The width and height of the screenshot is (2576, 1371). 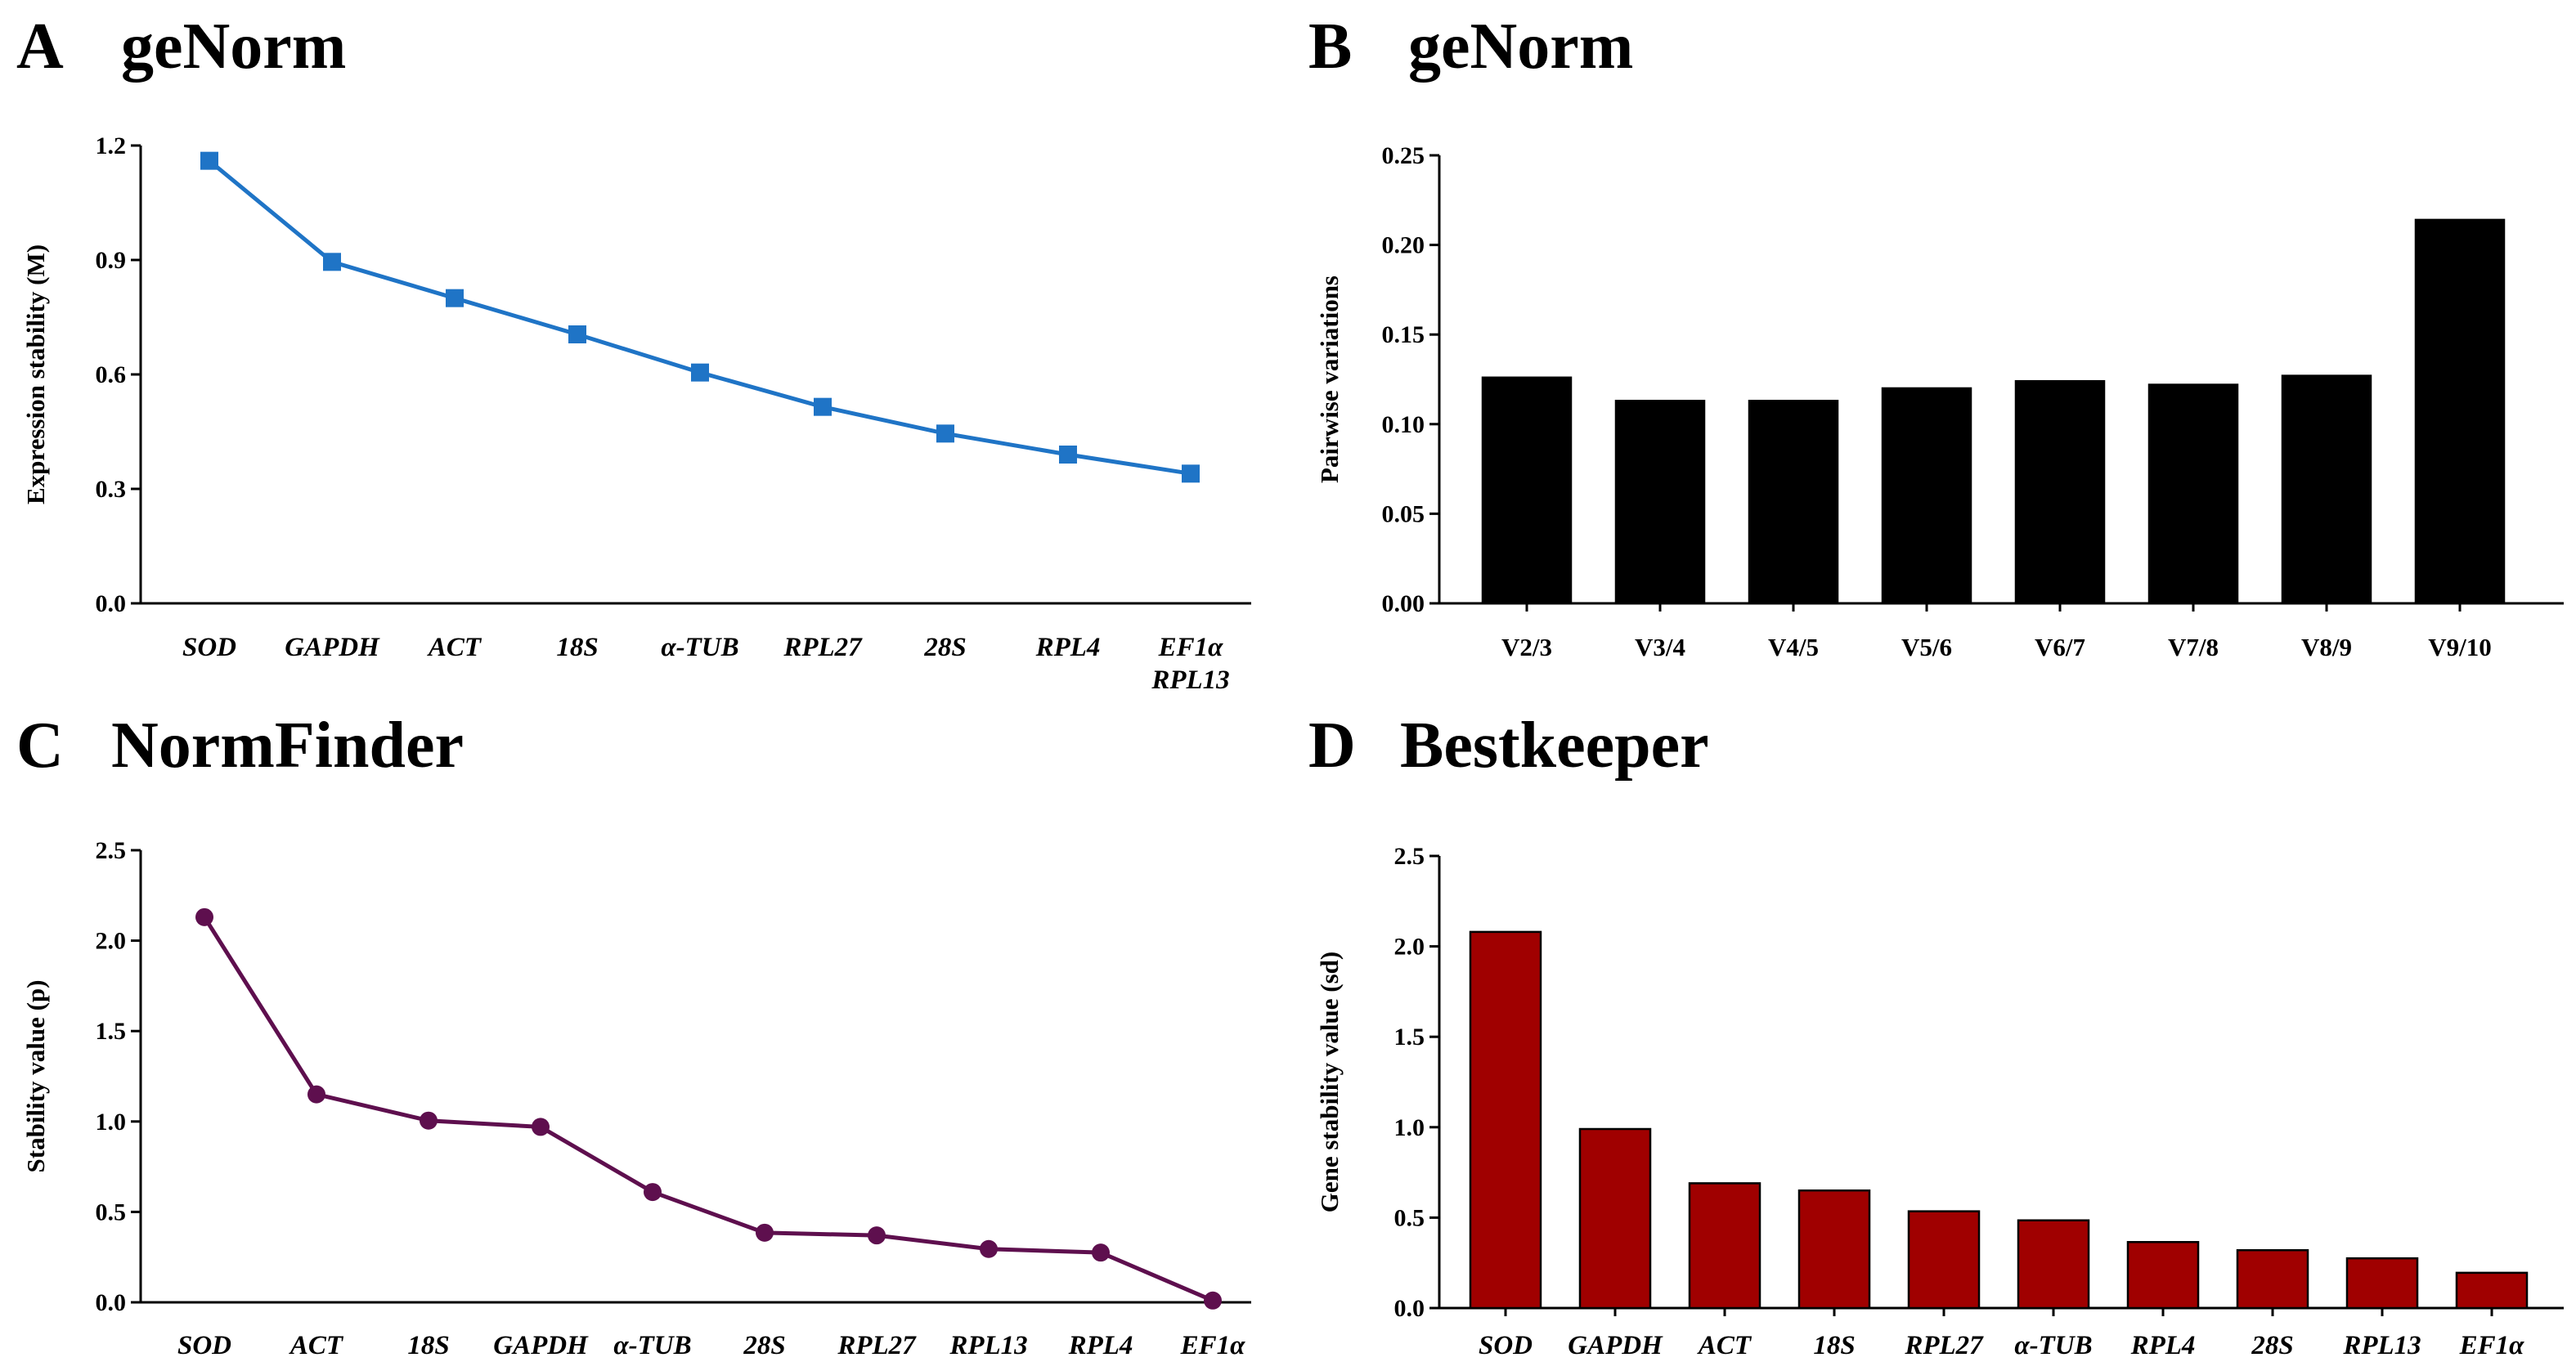 I want to click on panel-d-category-label: RPL13, so click(x=2381, y=1345).